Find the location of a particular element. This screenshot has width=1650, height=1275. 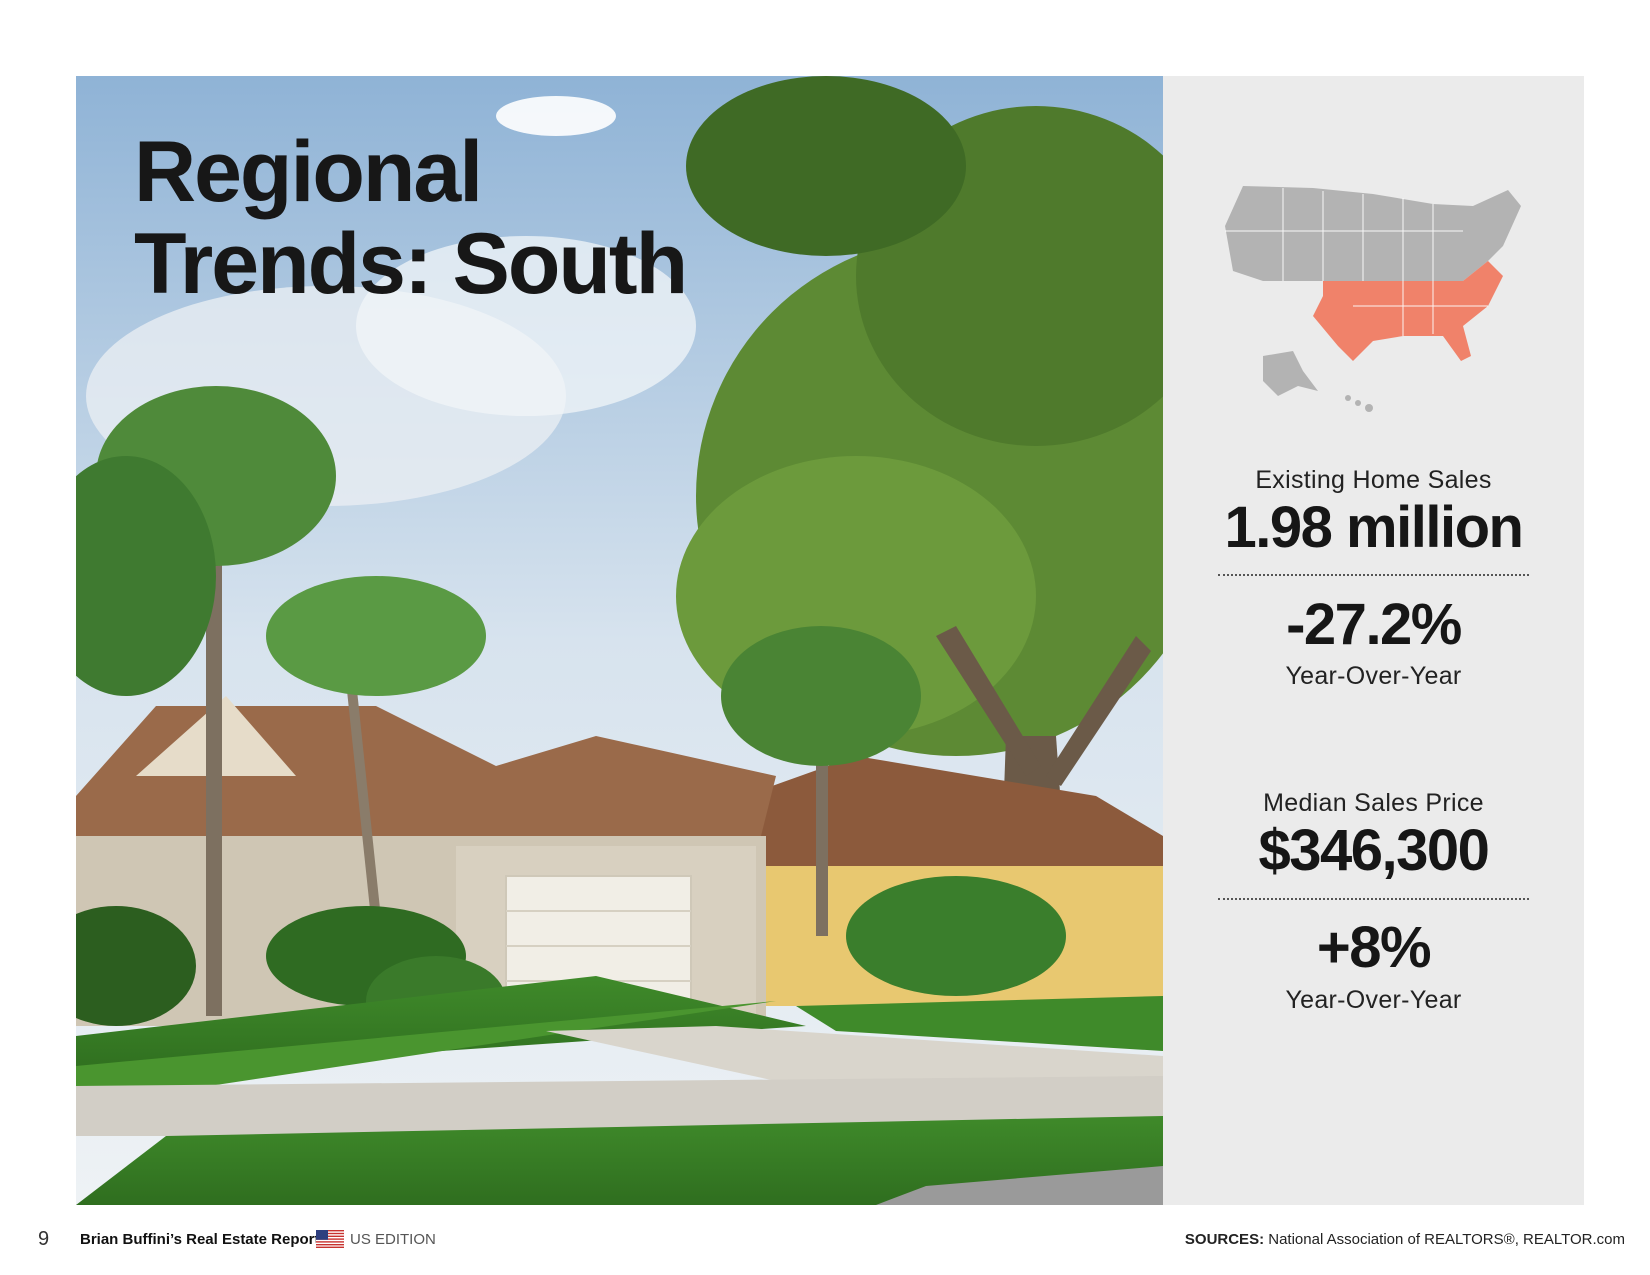

median-price-label: Median Sales Price is located at coordinates (1373, 803).